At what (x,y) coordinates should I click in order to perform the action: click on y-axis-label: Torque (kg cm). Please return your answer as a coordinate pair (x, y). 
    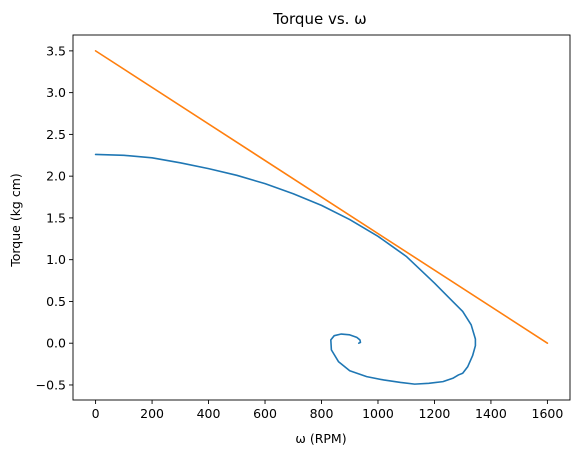
    Looking at the image, I should click on (15, 220).